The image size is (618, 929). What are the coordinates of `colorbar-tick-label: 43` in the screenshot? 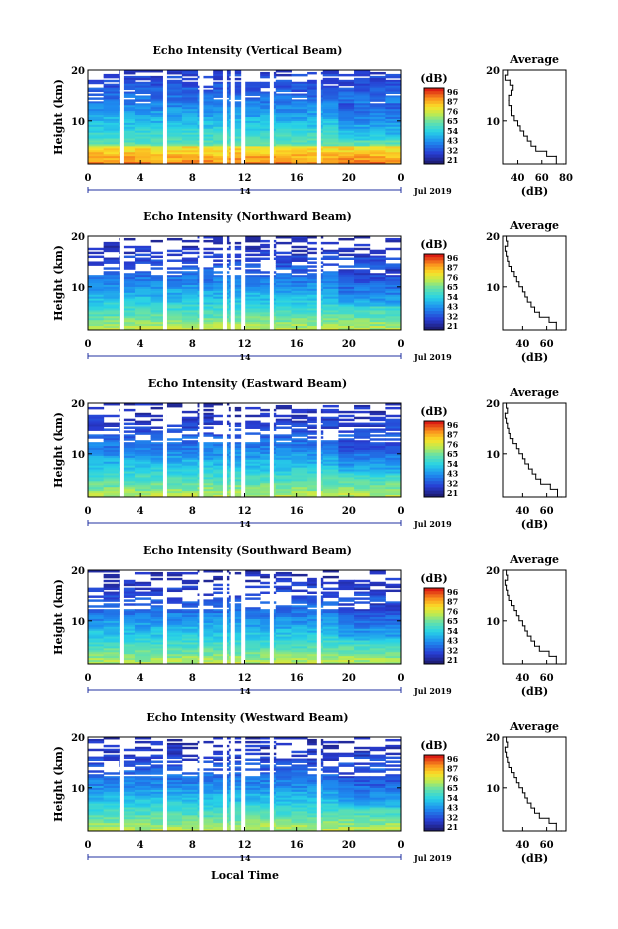 It's located at (453, 808).